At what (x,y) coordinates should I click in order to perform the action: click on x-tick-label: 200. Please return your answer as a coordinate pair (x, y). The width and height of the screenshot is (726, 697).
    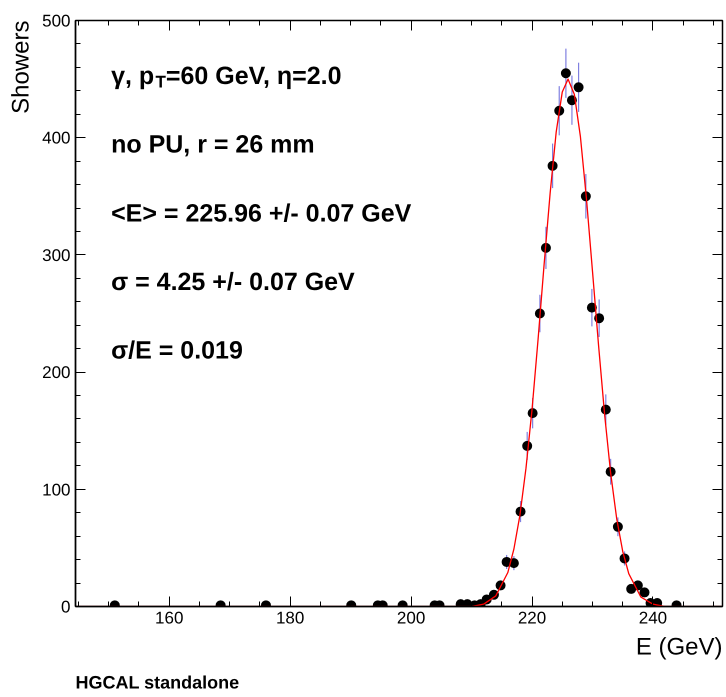
    Looking at the image, I should click on (411, 618).